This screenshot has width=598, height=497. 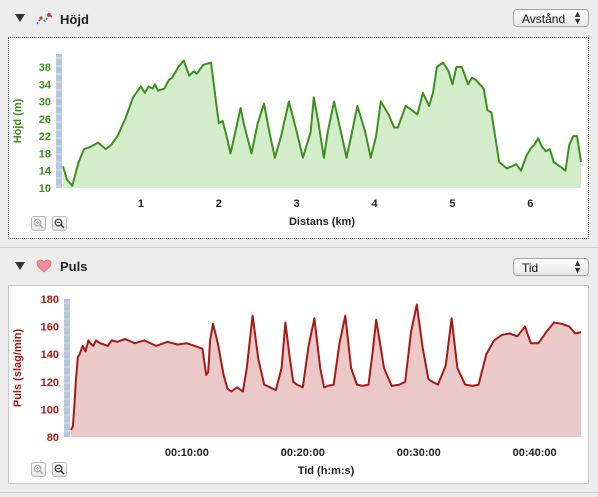 What do you see at coordinates (297, 204) in the screenshot?
I see `x-tick-label: 3` at bounding box center [297, 204].